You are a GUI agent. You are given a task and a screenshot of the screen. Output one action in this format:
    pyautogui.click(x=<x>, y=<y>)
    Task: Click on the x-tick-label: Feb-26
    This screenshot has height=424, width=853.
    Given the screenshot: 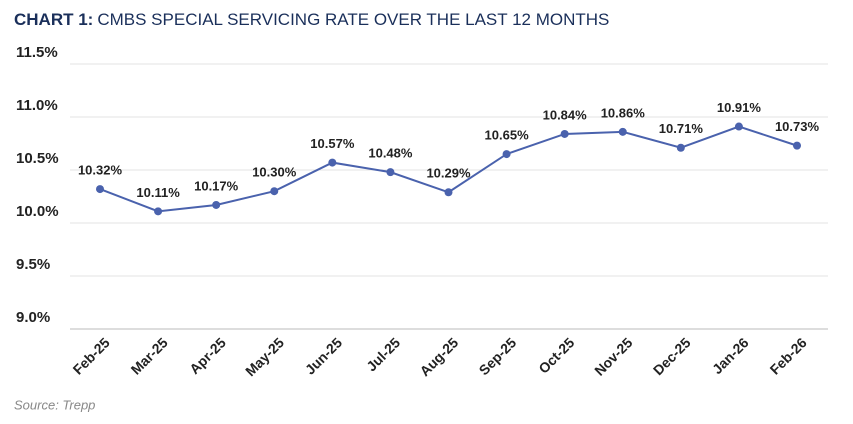 What is the action you would take?
    pyautogui.click(x=788, y=355)
    